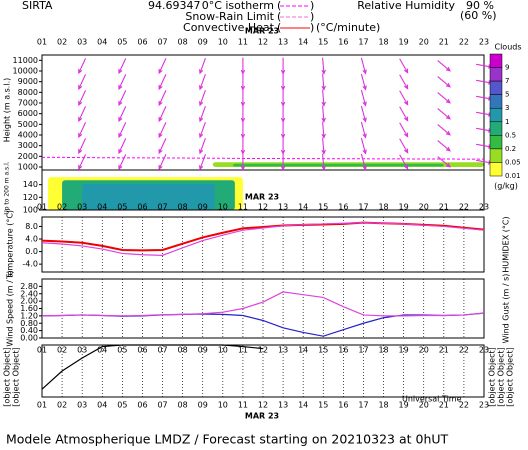 The width and height of the screenshot is (528, 450). I want to click on y-tick-label: 6000, so click(28, 113).